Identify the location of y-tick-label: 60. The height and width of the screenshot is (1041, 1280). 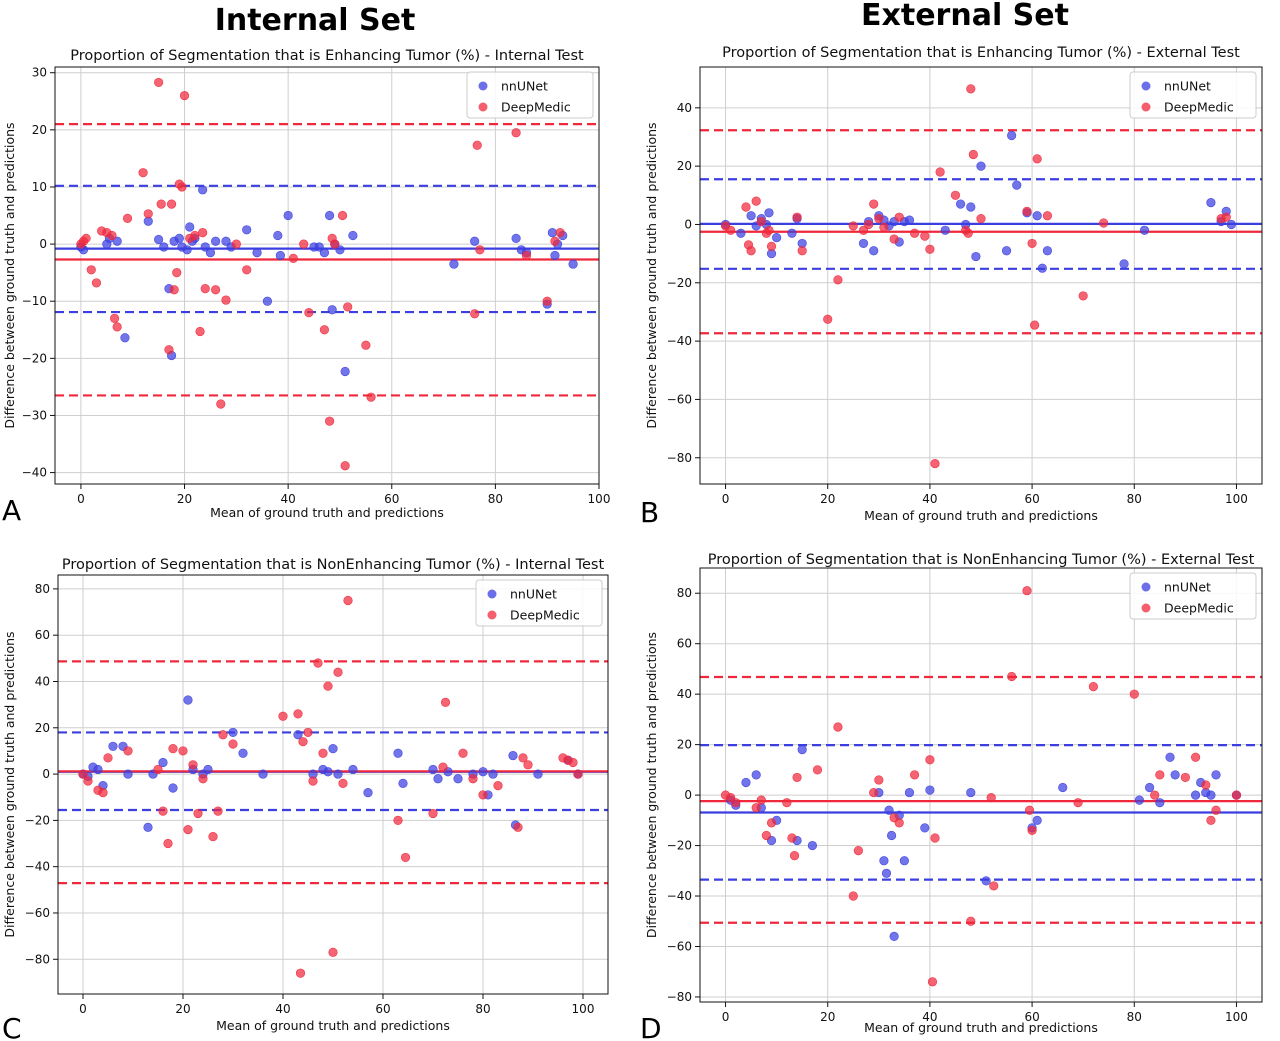
(42, 635).